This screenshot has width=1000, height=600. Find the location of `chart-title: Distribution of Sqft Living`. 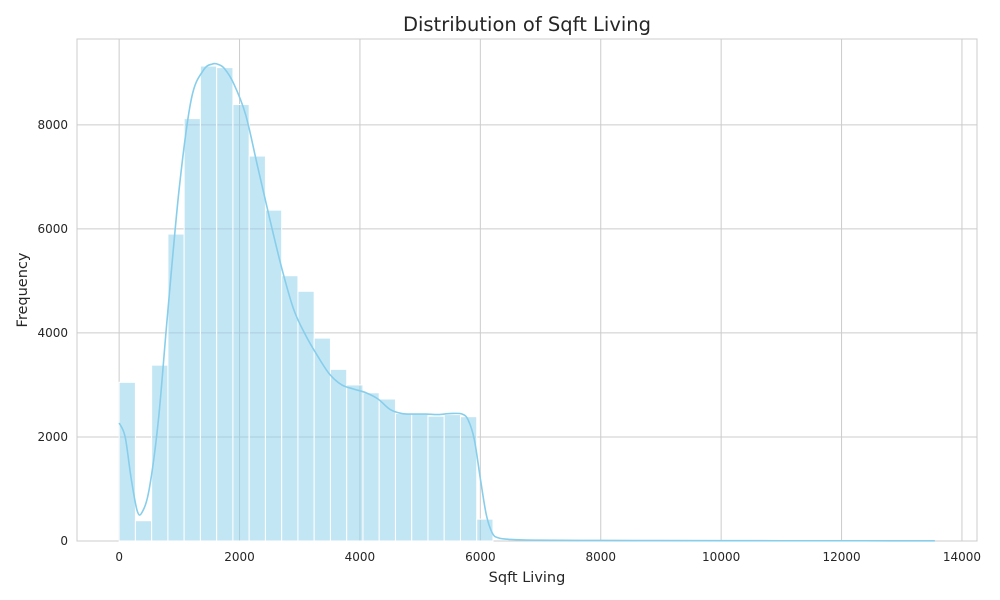

chart-title: Distribution of Sqft Living is located at coordinates (527, 24).